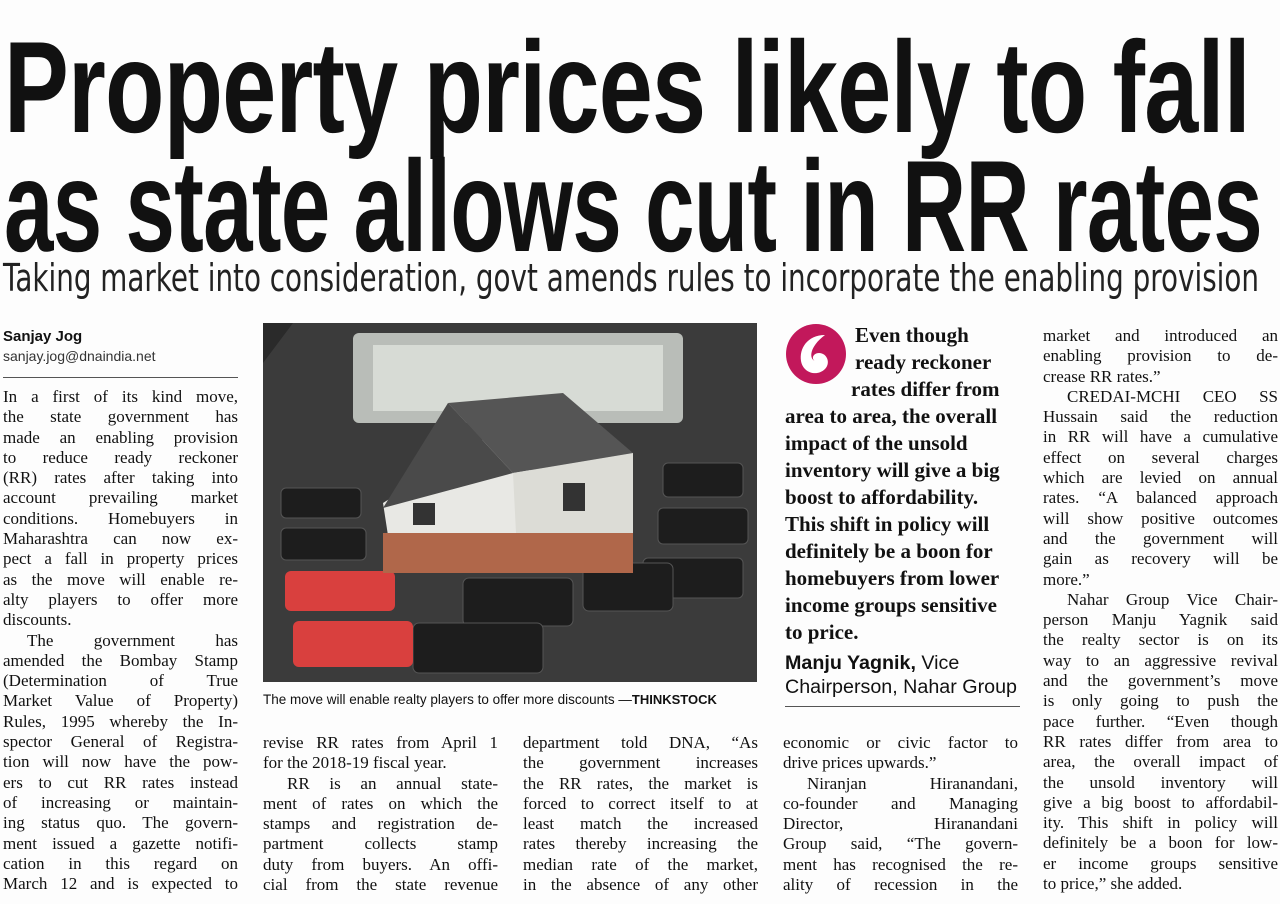 This screenshot has width=1280, height=904. Describe the element at coordinates (640, 844) in the screenshot. I see `text-line: rates thereby increasing the` at that location.